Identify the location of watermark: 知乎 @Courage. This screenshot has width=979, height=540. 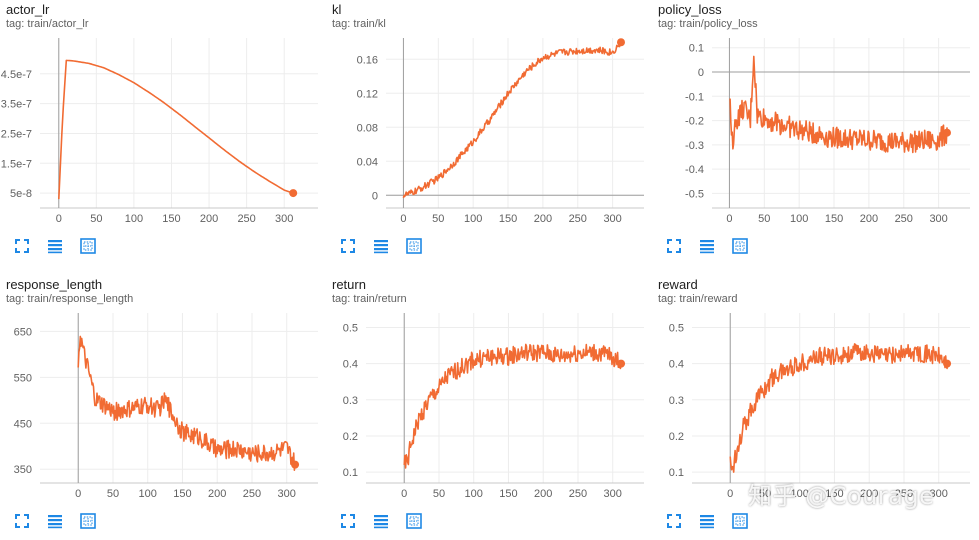
(841, 496).